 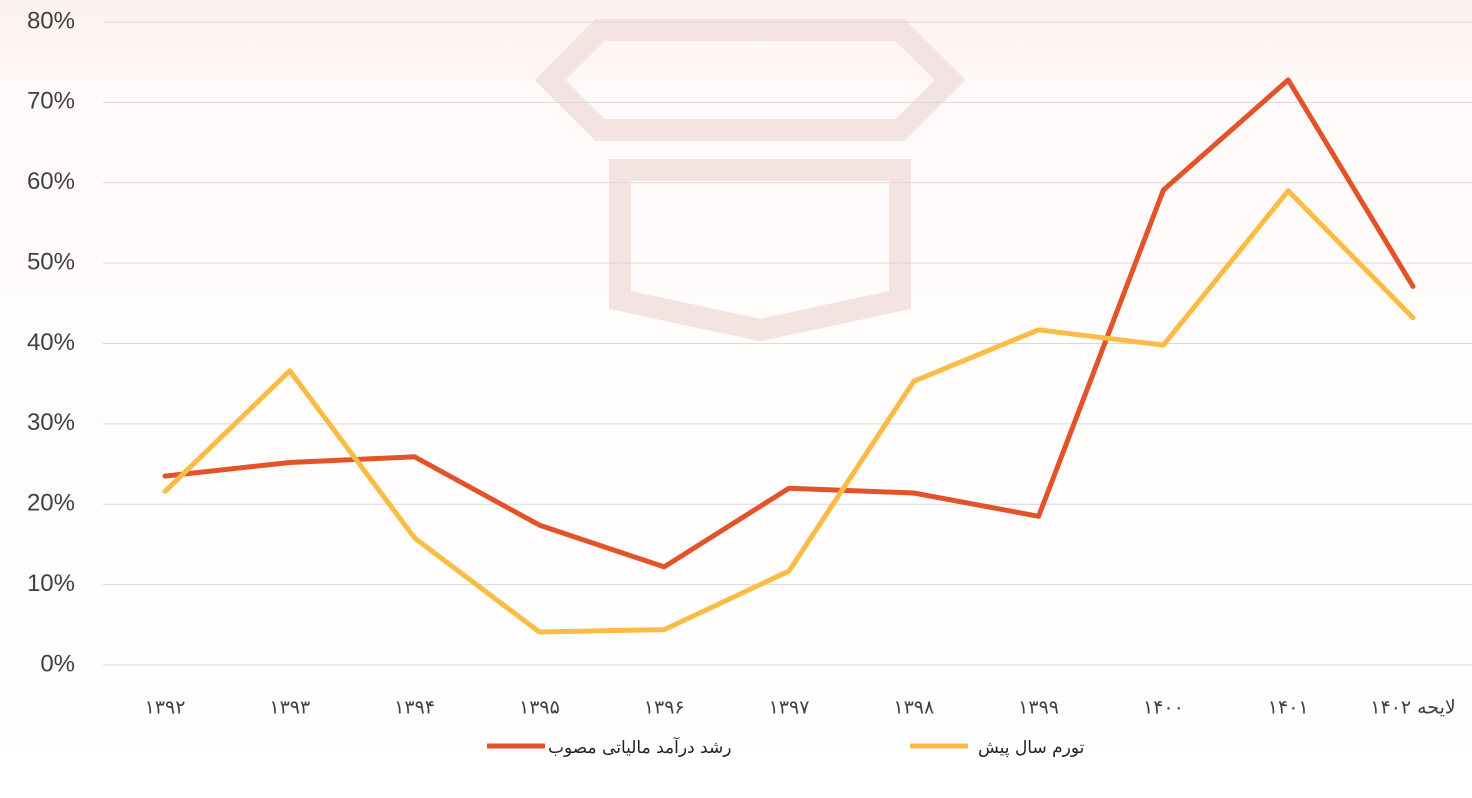 I want to click on x-tick-label: ۱۳۹۵, so click(x=539, y=708).